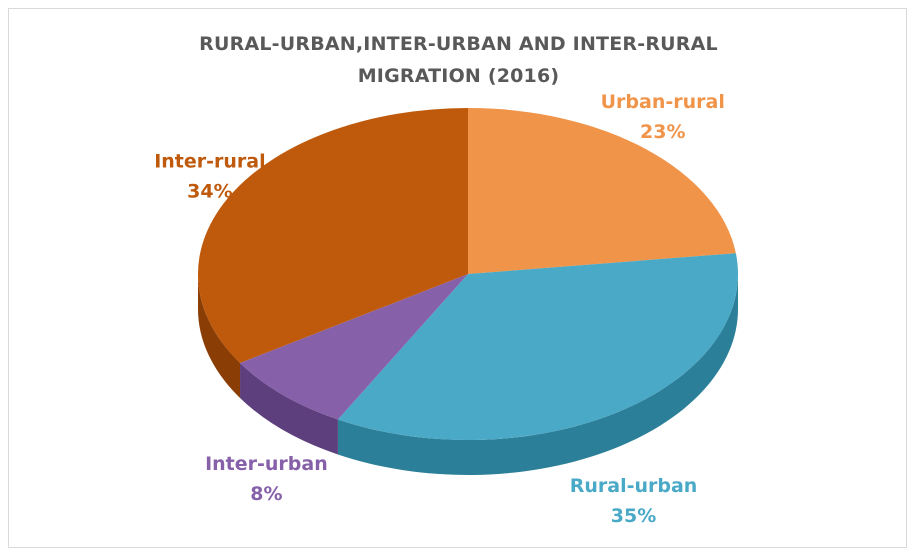 The image size is (917, 558). Describe the element at coordinates (209, 192) in the screenshot. I see `slice-label-value: 34%` at that location.